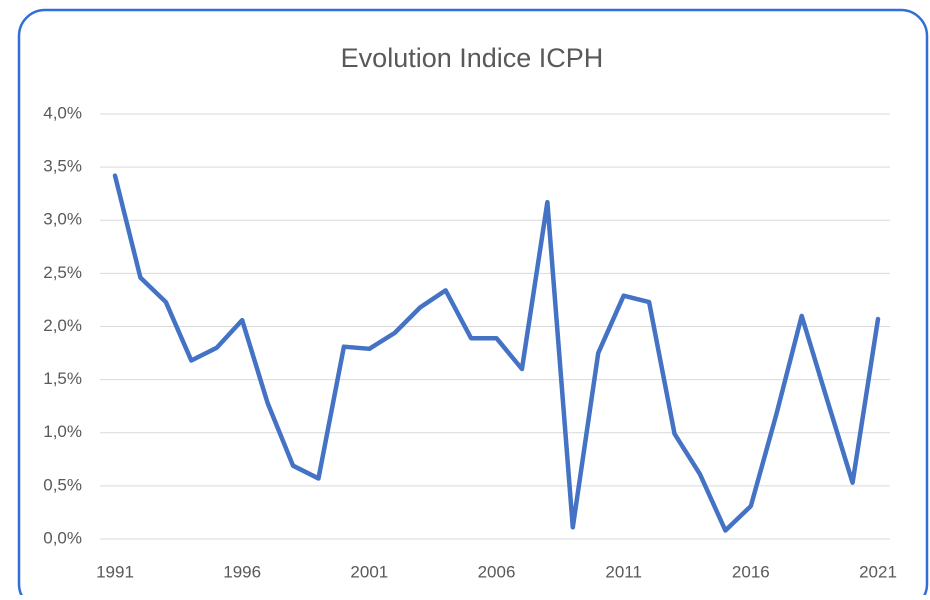  I want to click on y-tick-label: 2,5%, so click(62, 272).